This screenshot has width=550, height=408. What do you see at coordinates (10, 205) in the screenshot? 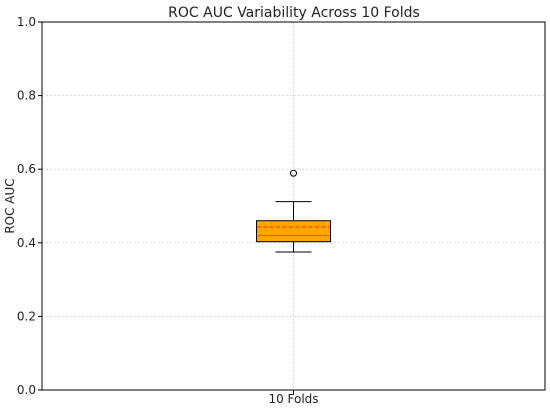
I see `y-axis-label: ROC AUC` at bounding box center [10, 205].